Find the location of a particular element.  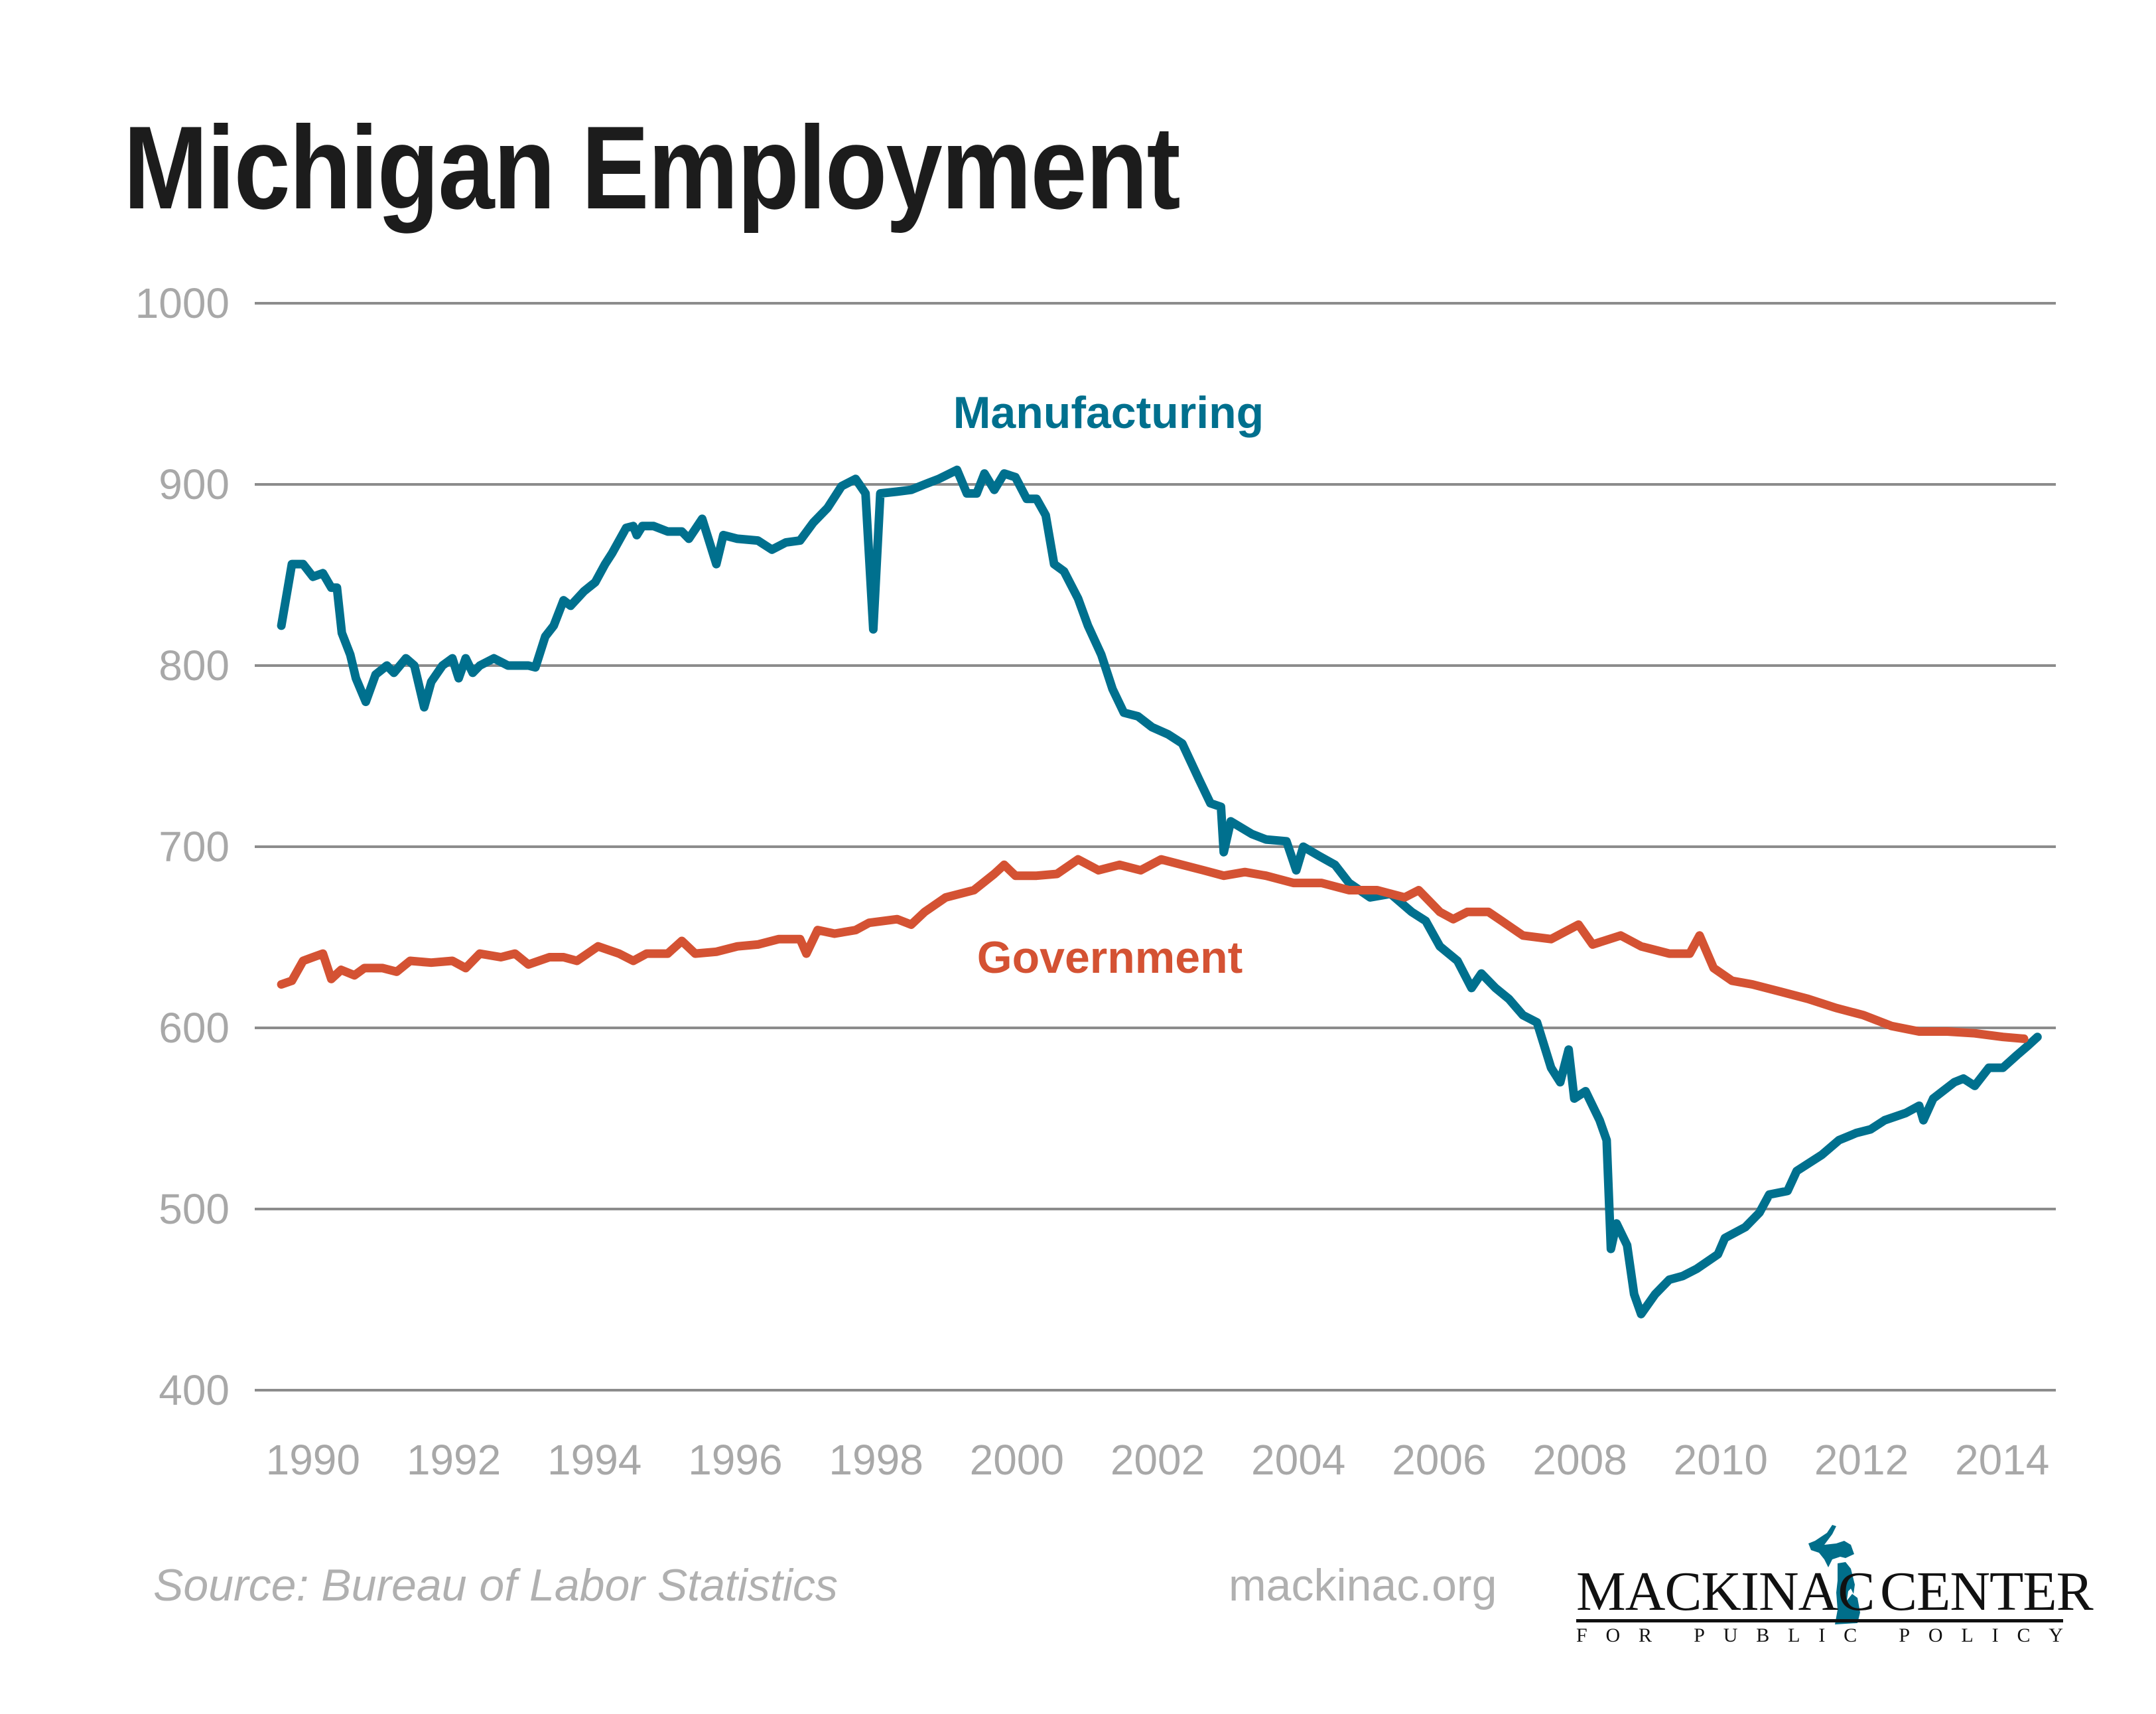

logo-tagline-letter: Y is located at coordinates (2056, 1635).